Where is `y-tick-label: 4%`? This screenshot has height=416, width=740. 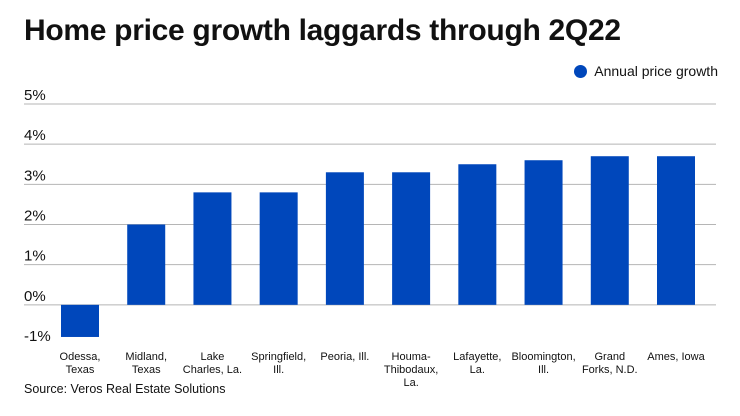
y-tick-label: 4% is located at coordinates (35, 135).